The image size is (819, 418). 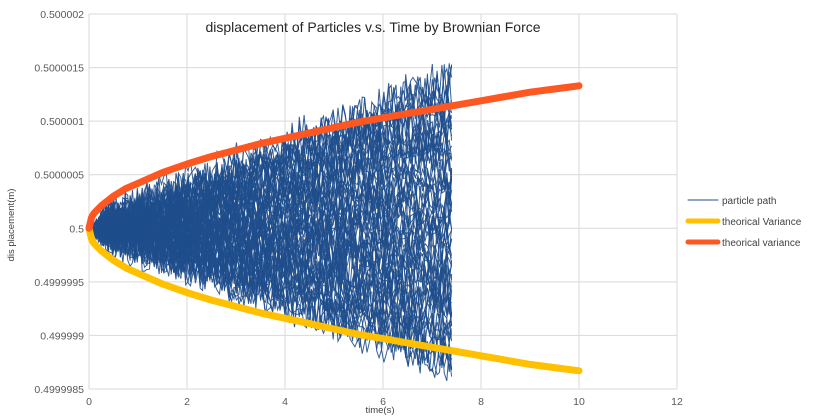 I want to click on y-tick-label: 0.499999, so click(x=62, y=336).